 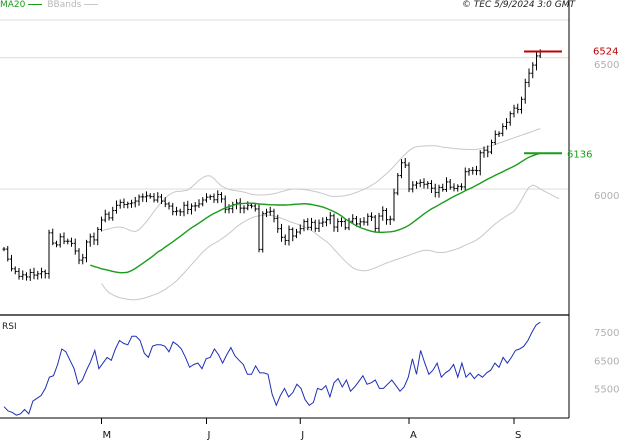 I want to click on x-tick-label: J, so click(x=209, y=435).